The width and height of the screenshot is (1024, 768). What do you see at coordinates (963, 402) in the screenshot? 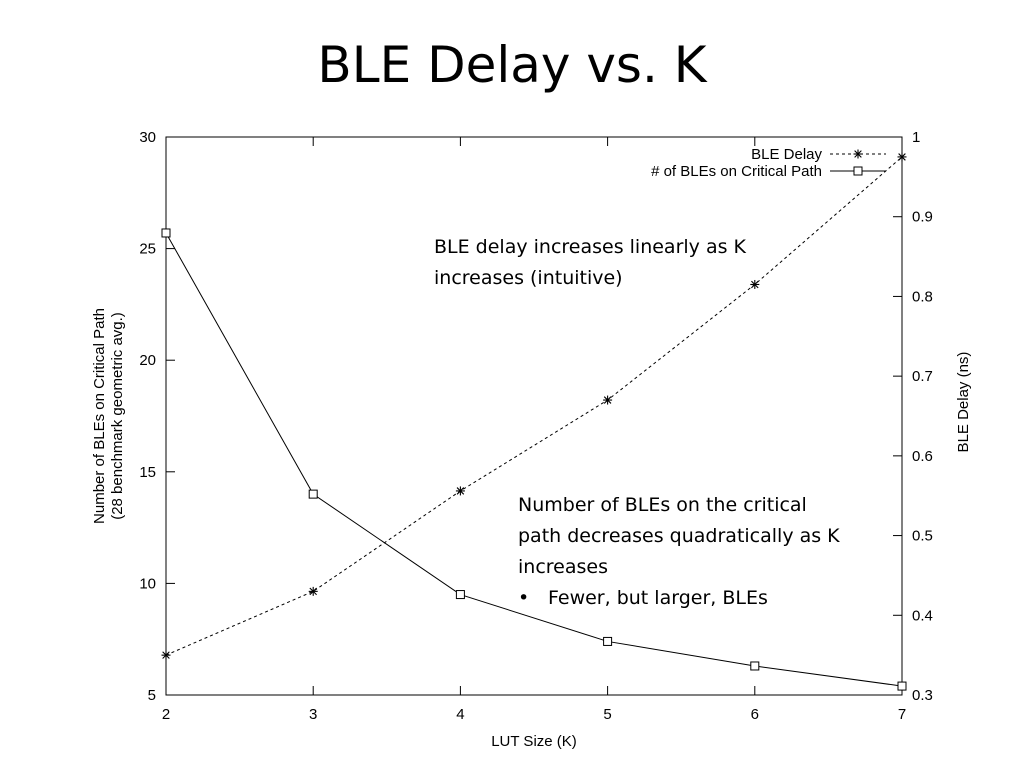
I see `y-right-axis-label: BLE Delay (ns)` at bounding box center [963, 402].